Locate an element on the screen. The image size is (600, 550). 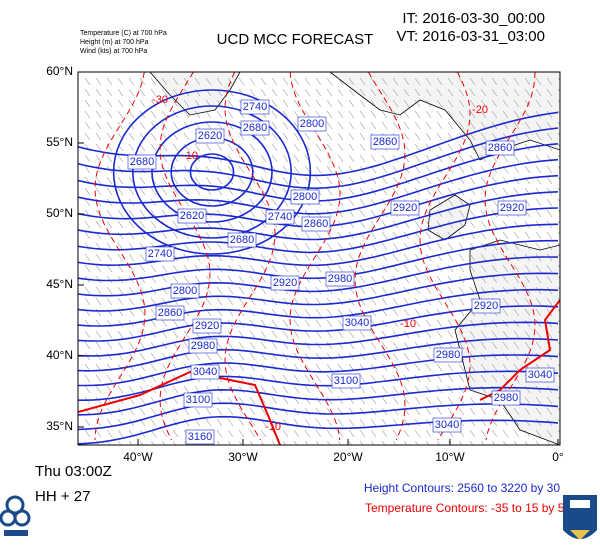
height-label: 3100 is located at coordinates (346, 381).